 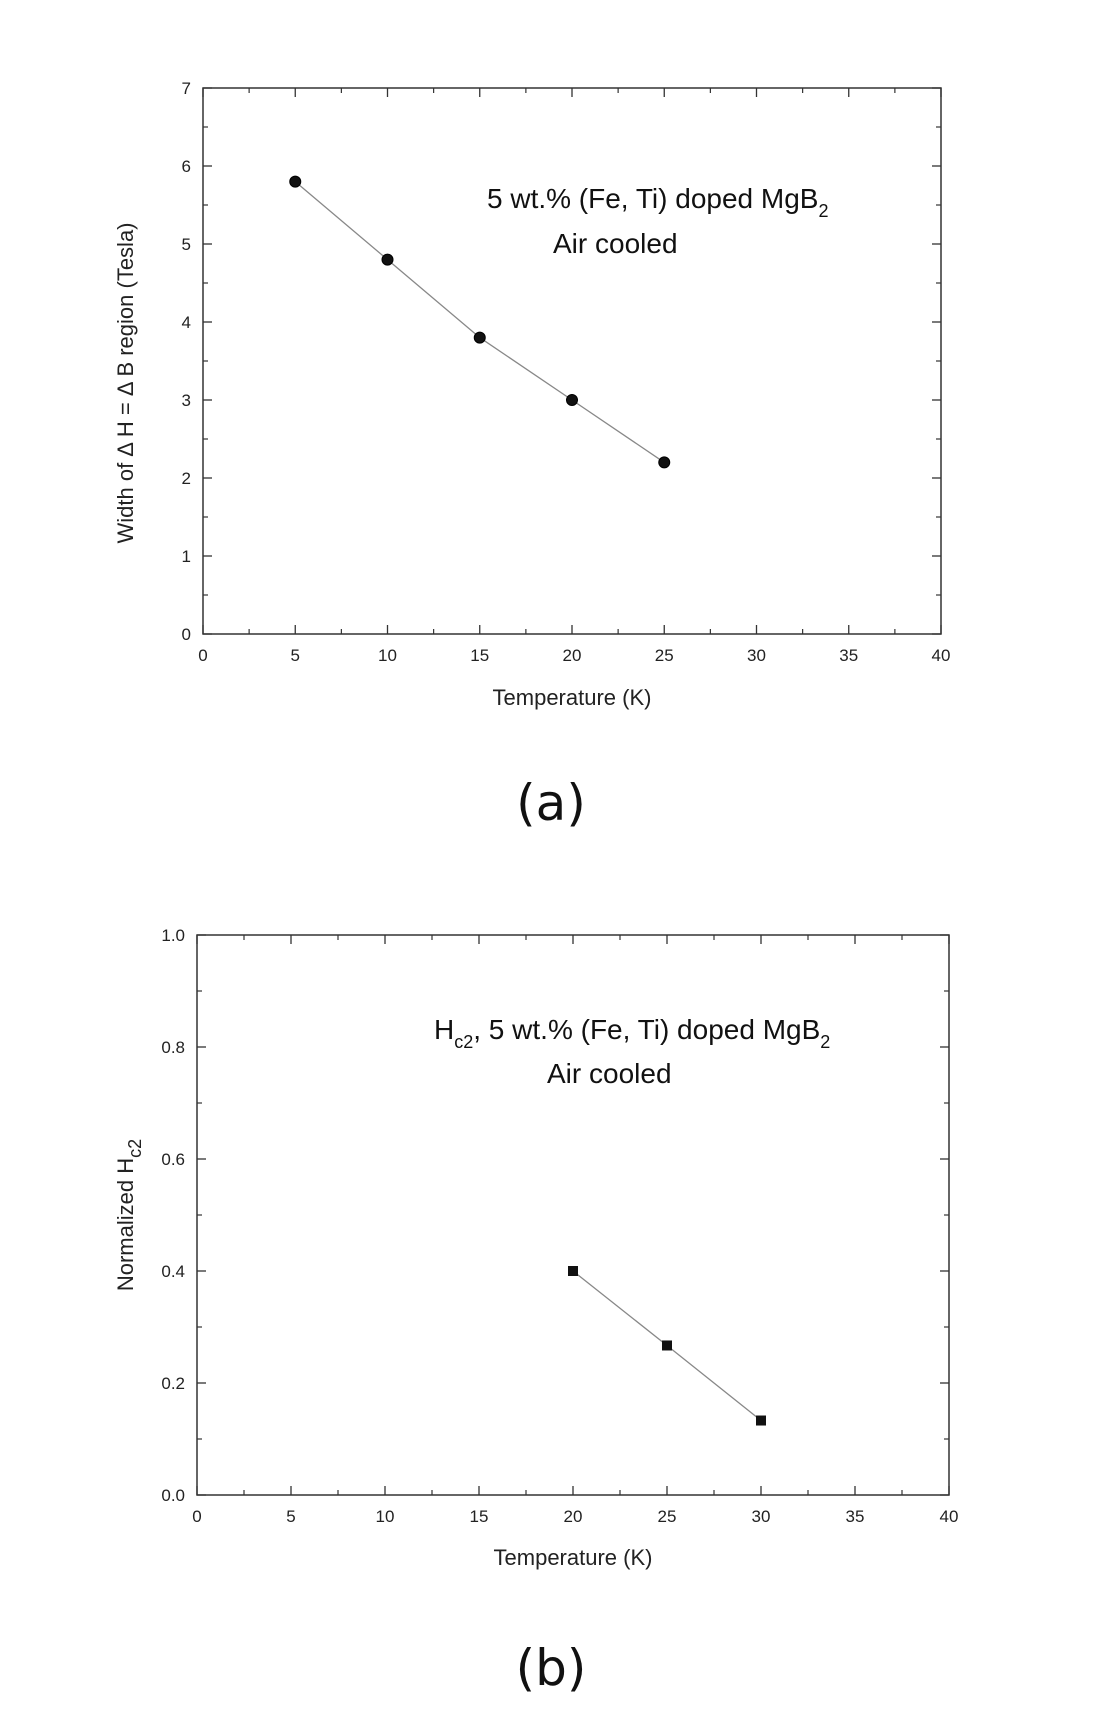 I want to click on y-tick-label: 1, so click(x=186, y=556).